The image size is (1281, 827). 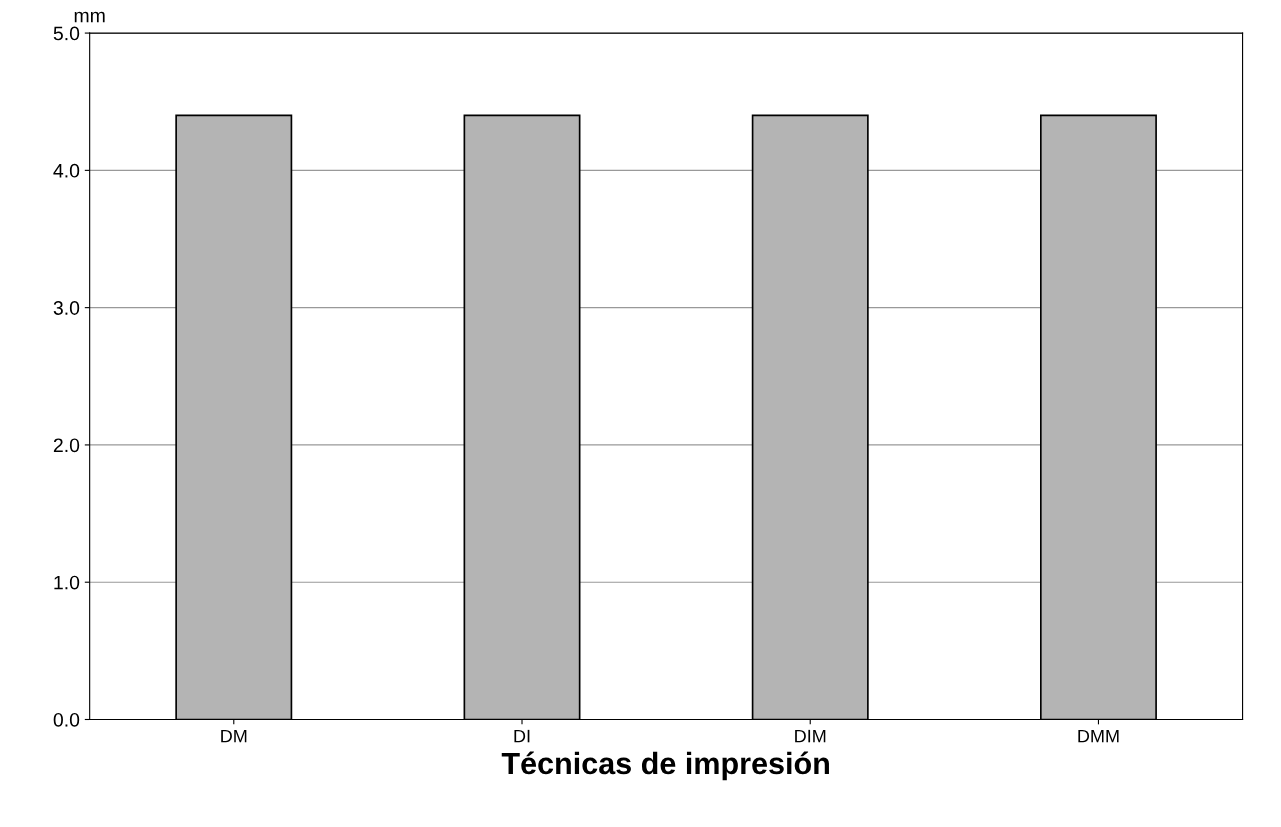 What do you see at coordinates (89, 17) in the screenshot?
I see `y-axis-title: mm` at bounding box center [89, 17].